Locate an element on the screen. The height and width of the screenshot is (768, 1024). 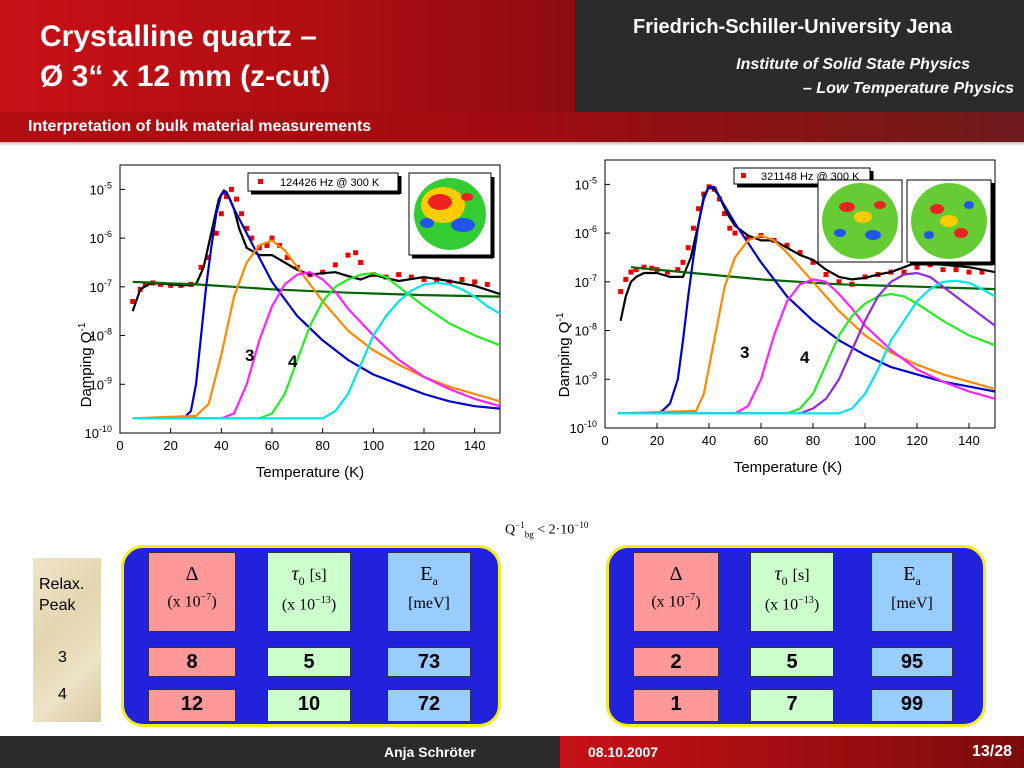
x-tick-label: 120 is located at coordinates (917, 440).